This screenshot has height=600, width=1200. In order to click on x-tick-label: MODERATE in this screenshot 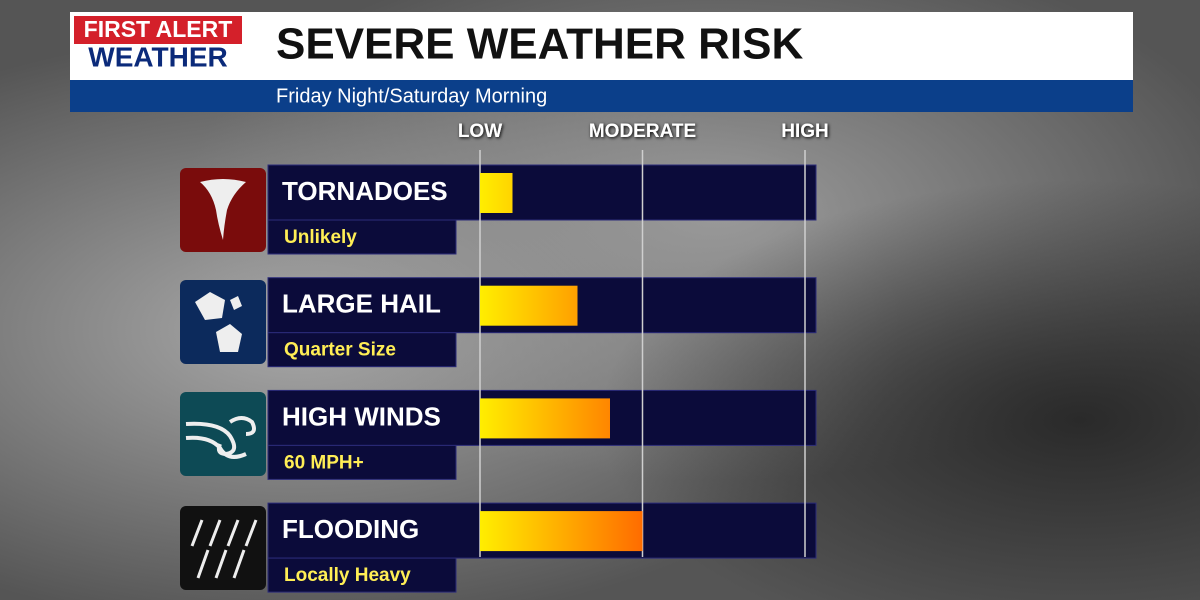, I will do `click(642, 131)`.